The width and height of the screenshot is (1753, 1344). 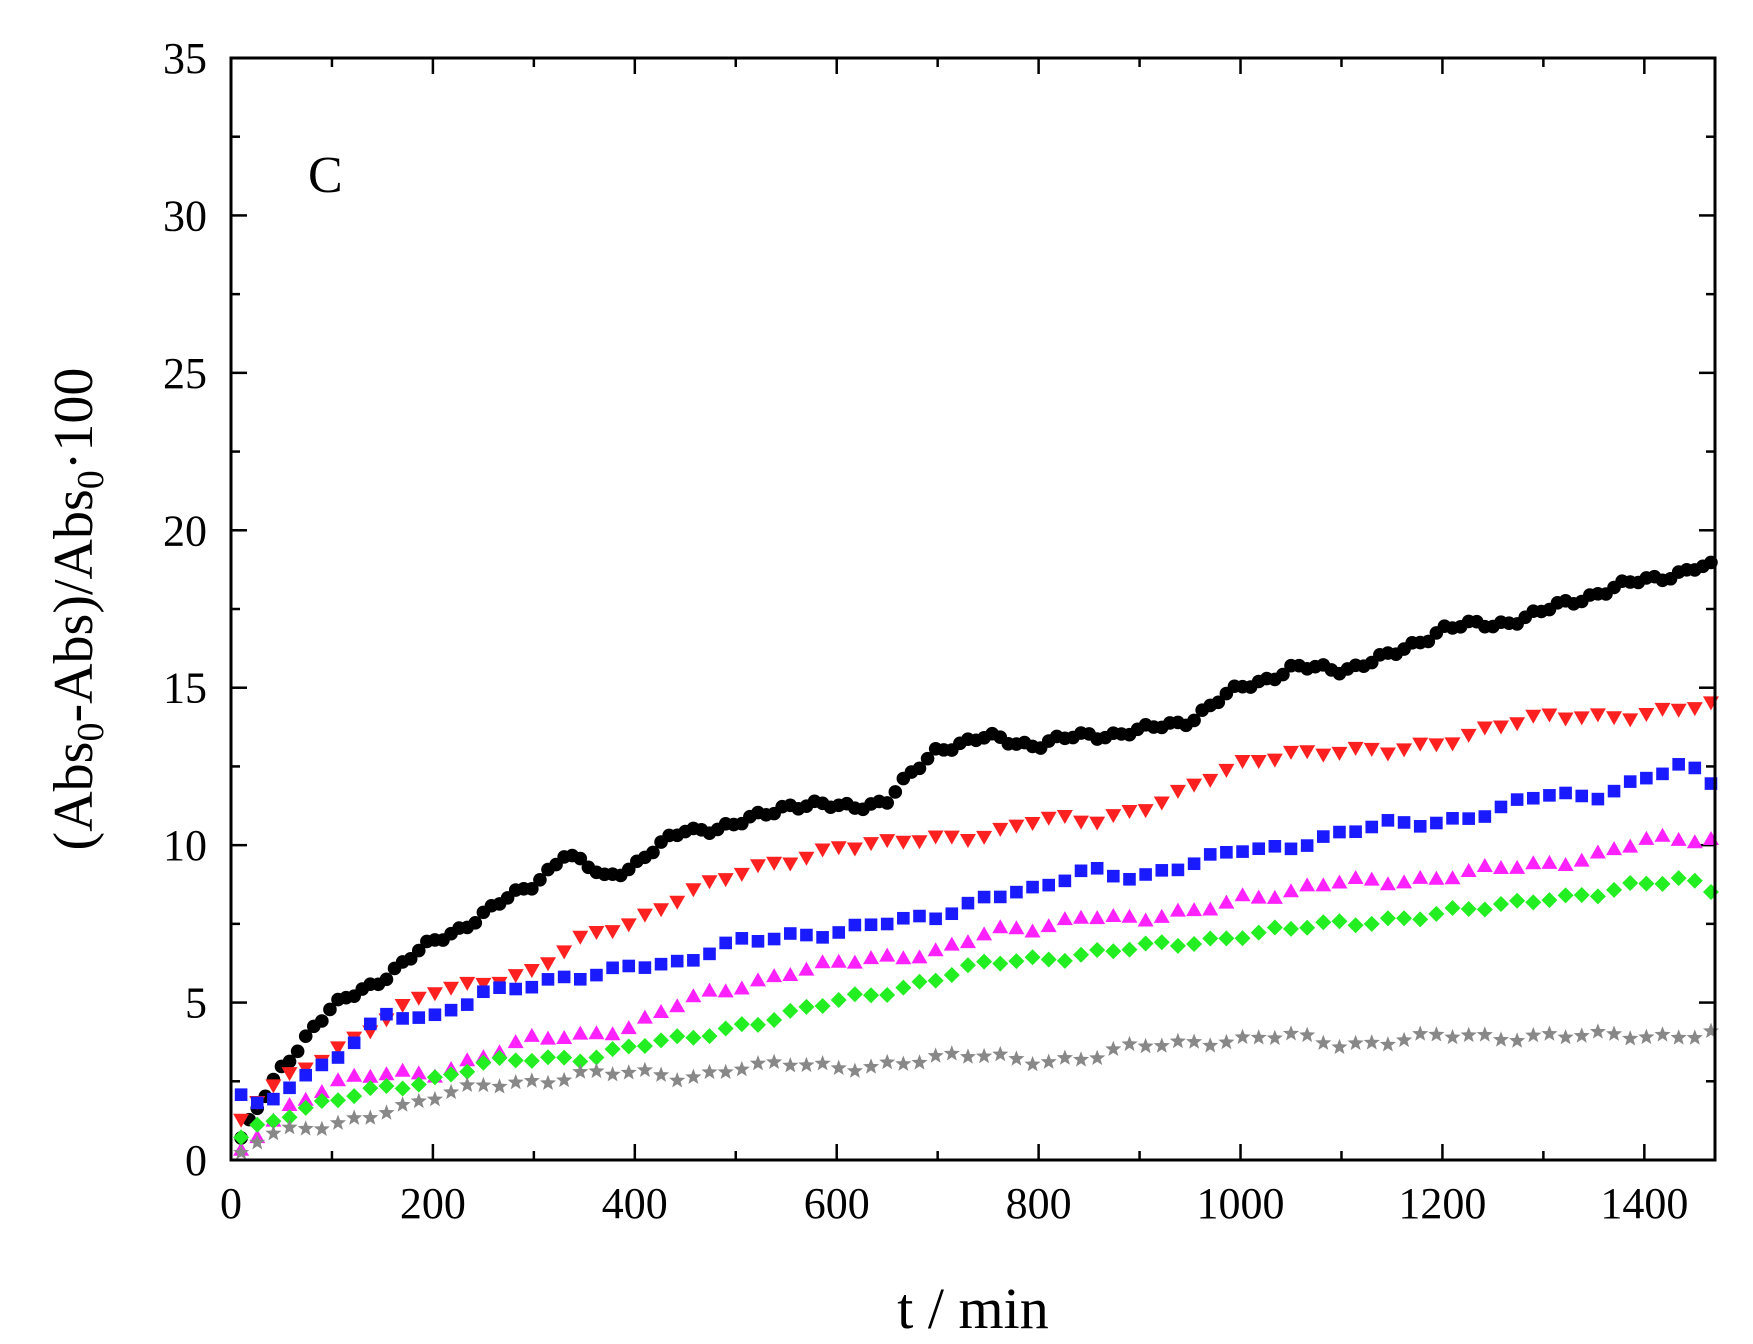 What do you see at coordinates (196, 1160) in the screenshot?
I see `y-tick-label: 0` at bounding box center [196, 1160].